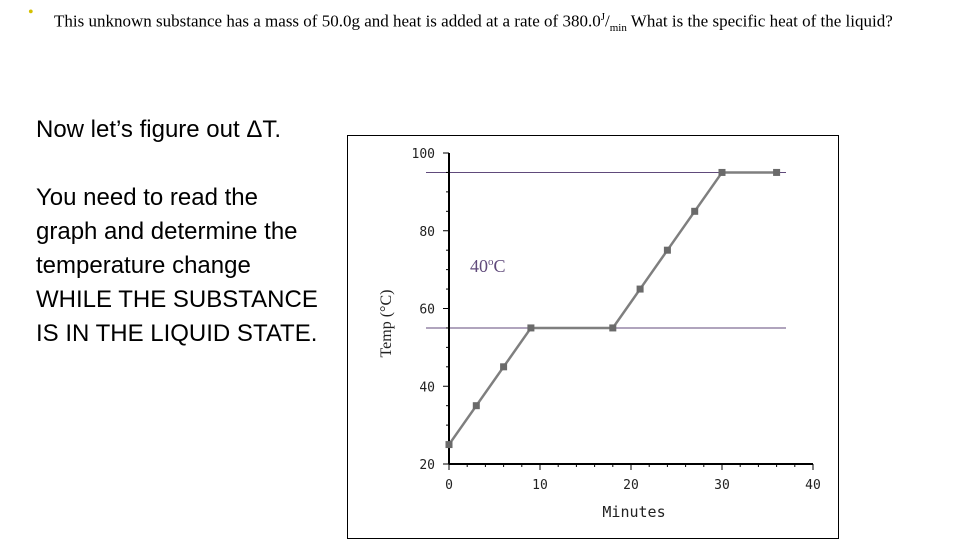  What do you see at coordinates (479, 266) in the screenshot?
I see `annotation-value: 40` at bounding box center [479, 266].